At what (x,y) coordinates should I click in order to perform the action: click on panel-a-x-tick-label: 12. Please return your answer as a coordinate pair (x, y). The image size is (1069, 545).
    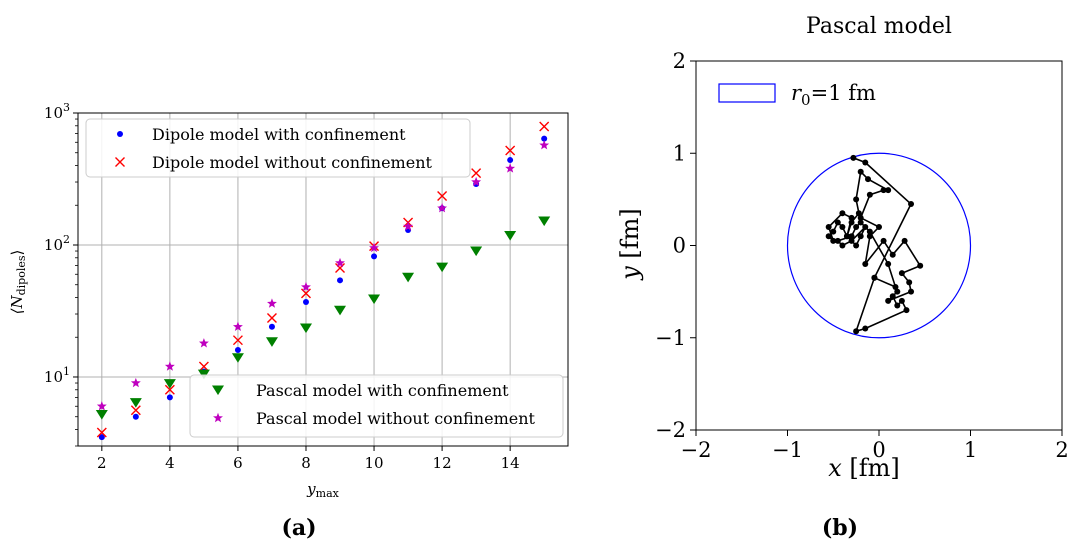
    Looking at the image, I should click on (442, 463).